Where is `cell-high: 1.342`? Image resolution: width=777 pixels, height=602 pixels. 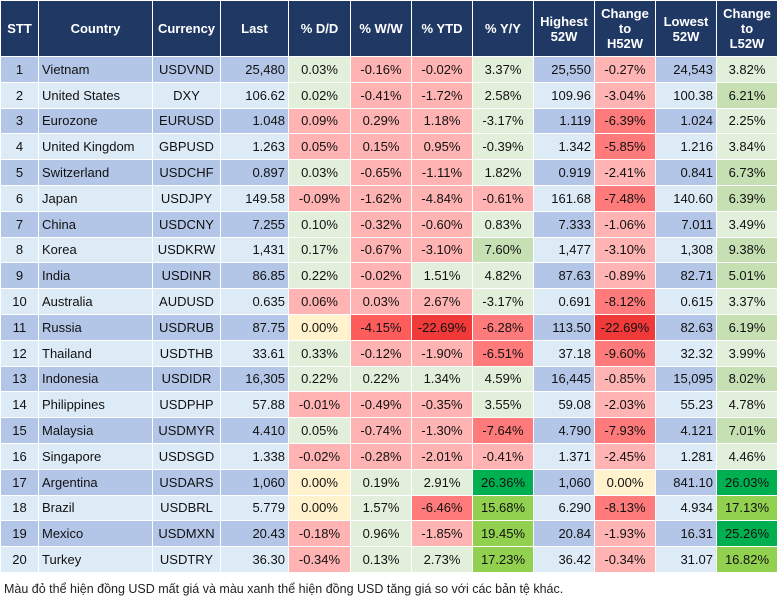 cell-high: 1.342 is located at coordinates (564, 147).